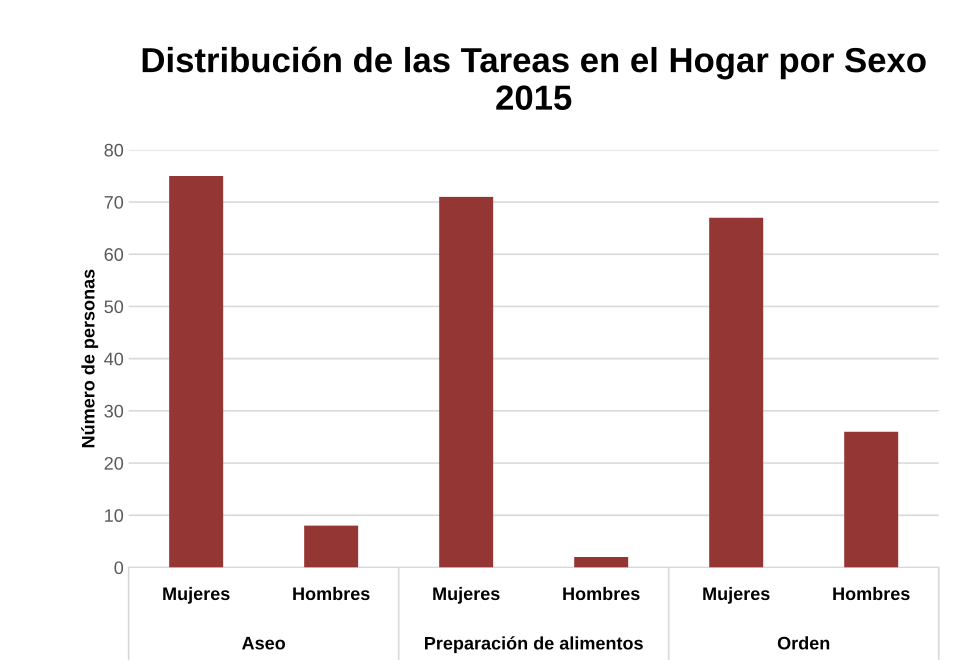 The image size is (953, 666). What do you see at coordinates (114, 307) in the screenshot?
I see `y-tick-label: 50` at bounding box center [114, 307].